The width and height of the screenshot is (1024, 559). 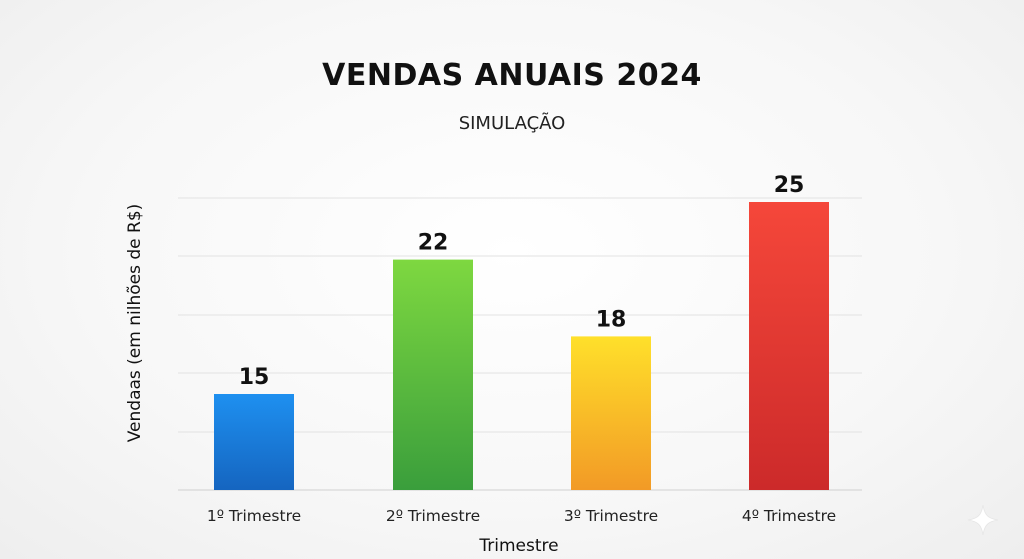 What do you see at coordinates (789, 516) in the screenshot?
I see `x-tick-label: 4º Trimestre` at bounding box center [789, 516].